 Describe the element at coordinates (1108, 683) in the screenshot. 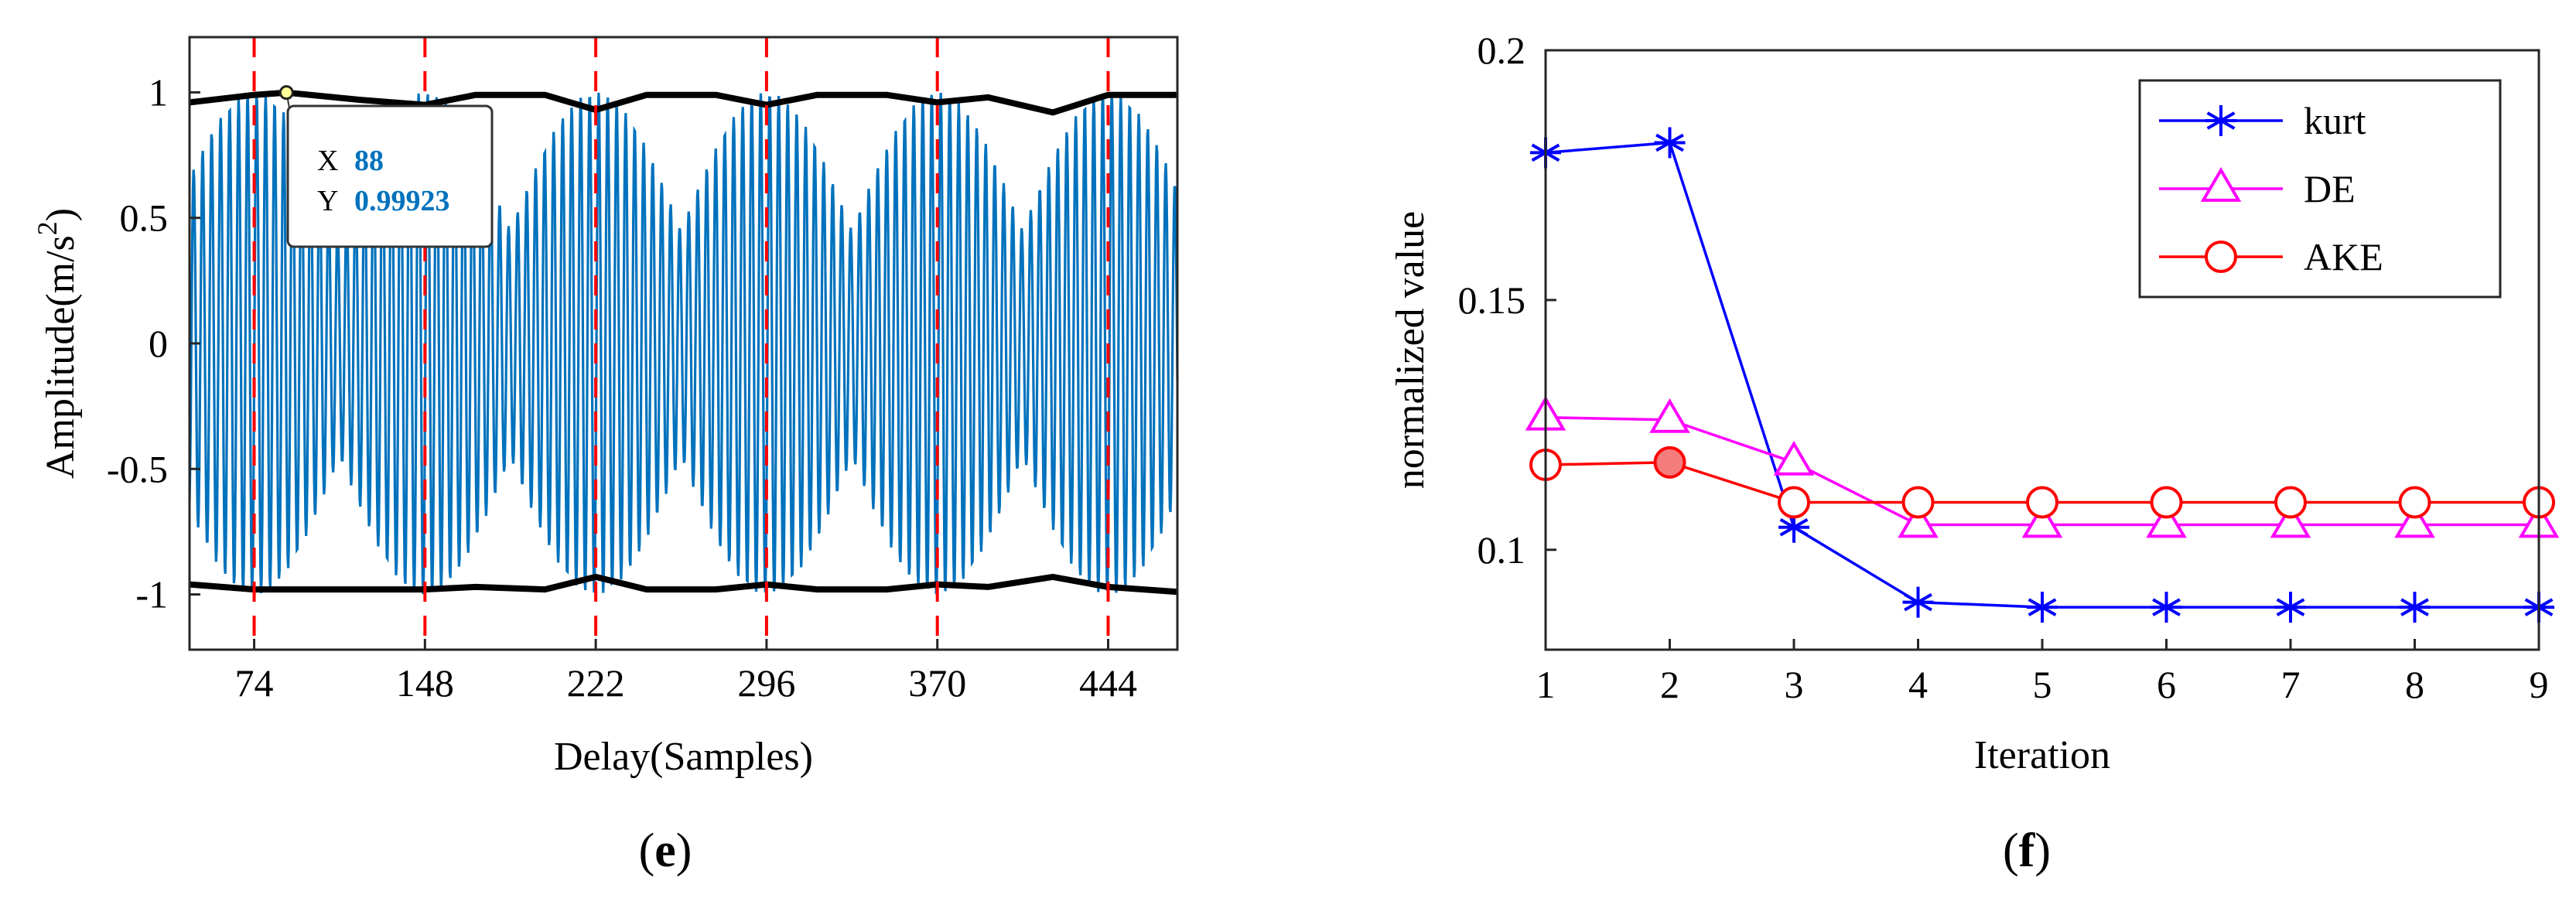

I see `x-tick-label: 444` at that location.